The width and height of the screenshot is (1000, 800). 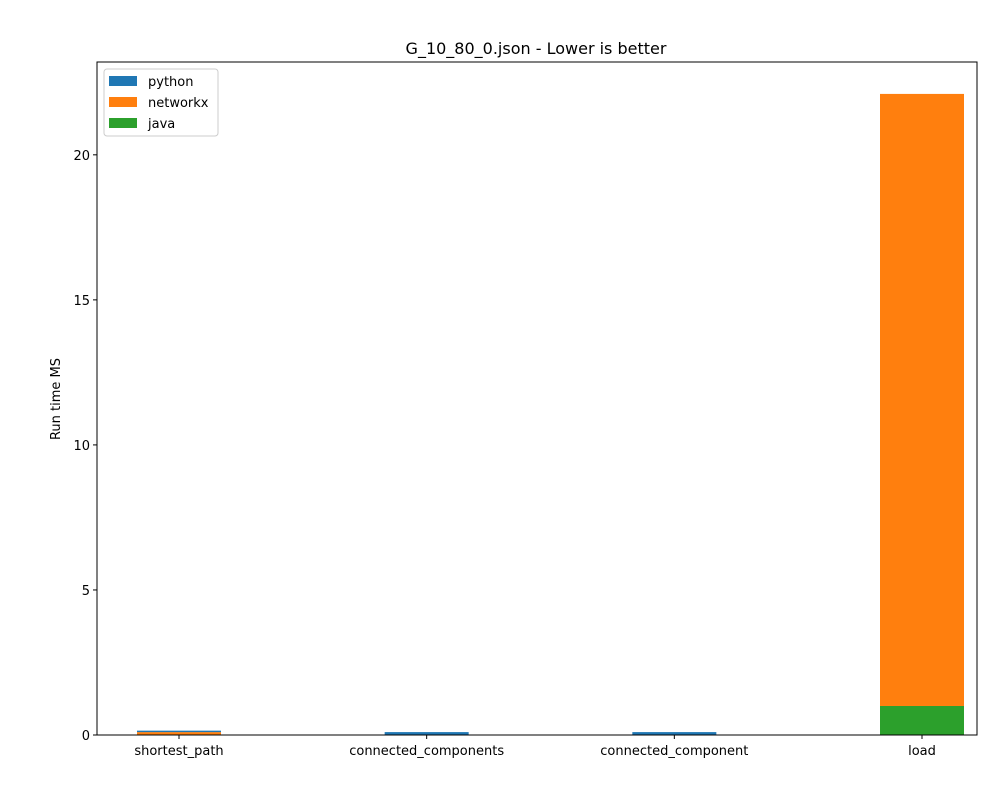 I want to click on legend-label-java: java, so click(x=161, y=124).